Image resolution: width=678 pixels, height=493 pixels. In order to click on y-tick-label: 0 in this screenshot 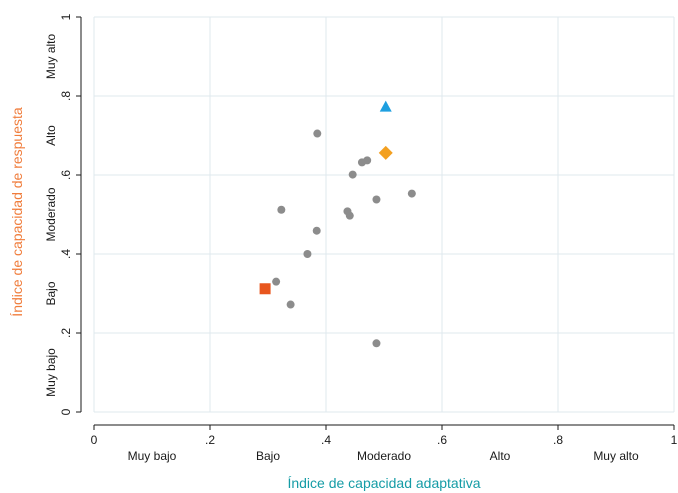, I will do `click(66, 411)`.